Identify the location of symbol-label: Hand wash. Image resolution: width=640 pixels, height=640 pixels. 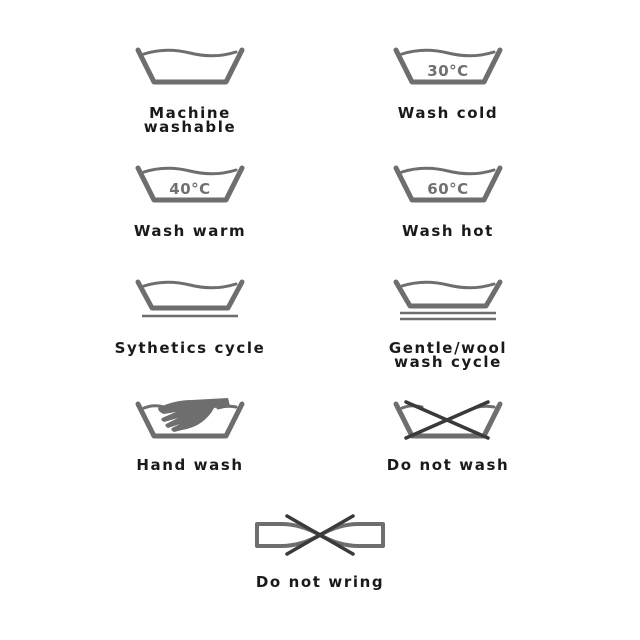
(190, 465).